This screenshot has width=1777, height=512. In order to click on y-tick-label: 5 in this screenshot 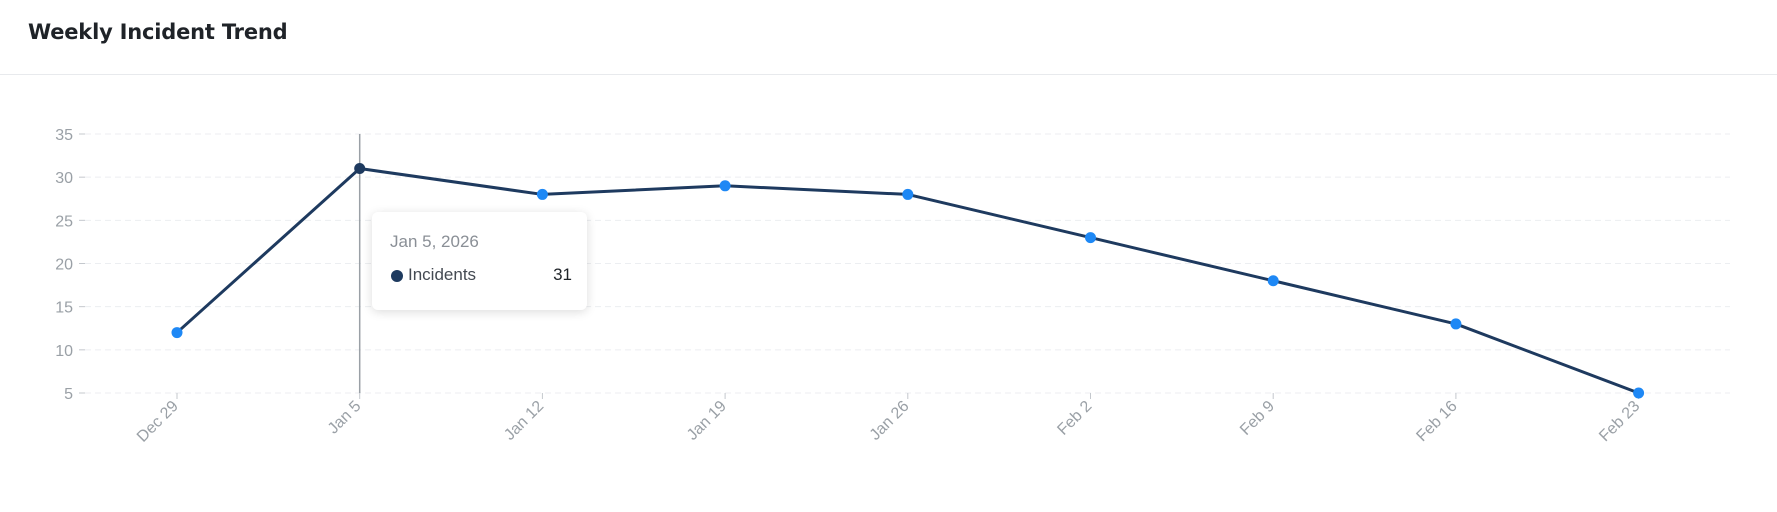, I will do `click(68, 394)`.